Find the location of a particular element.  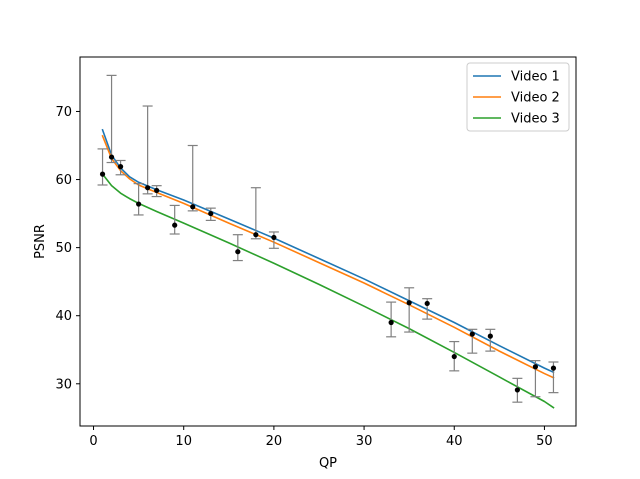

legend-item: Video 1 is located at coordinates (516, 77).